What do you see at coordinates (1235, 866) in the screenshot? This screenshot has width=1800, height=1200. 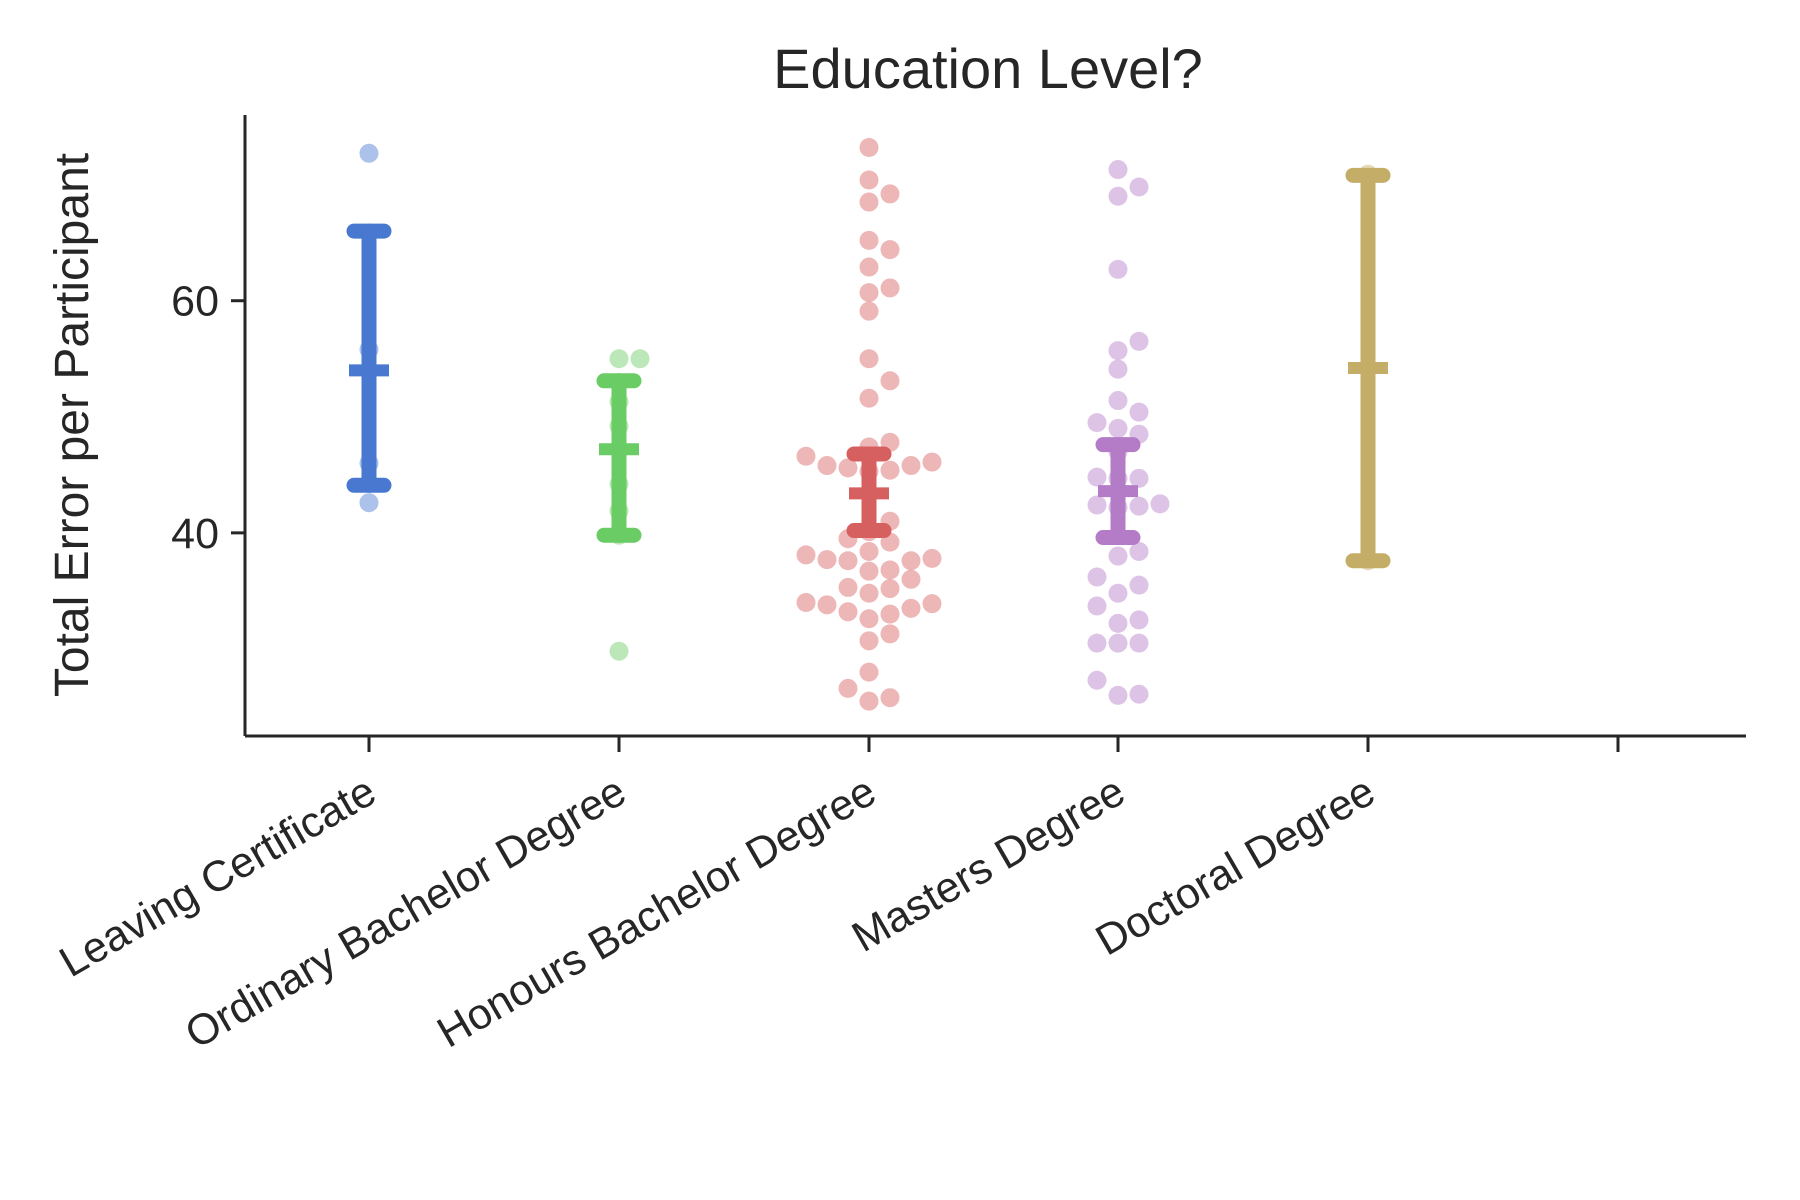 I see `x-tick-label: Doctoral Degree` at bounding box center [1235, 866].